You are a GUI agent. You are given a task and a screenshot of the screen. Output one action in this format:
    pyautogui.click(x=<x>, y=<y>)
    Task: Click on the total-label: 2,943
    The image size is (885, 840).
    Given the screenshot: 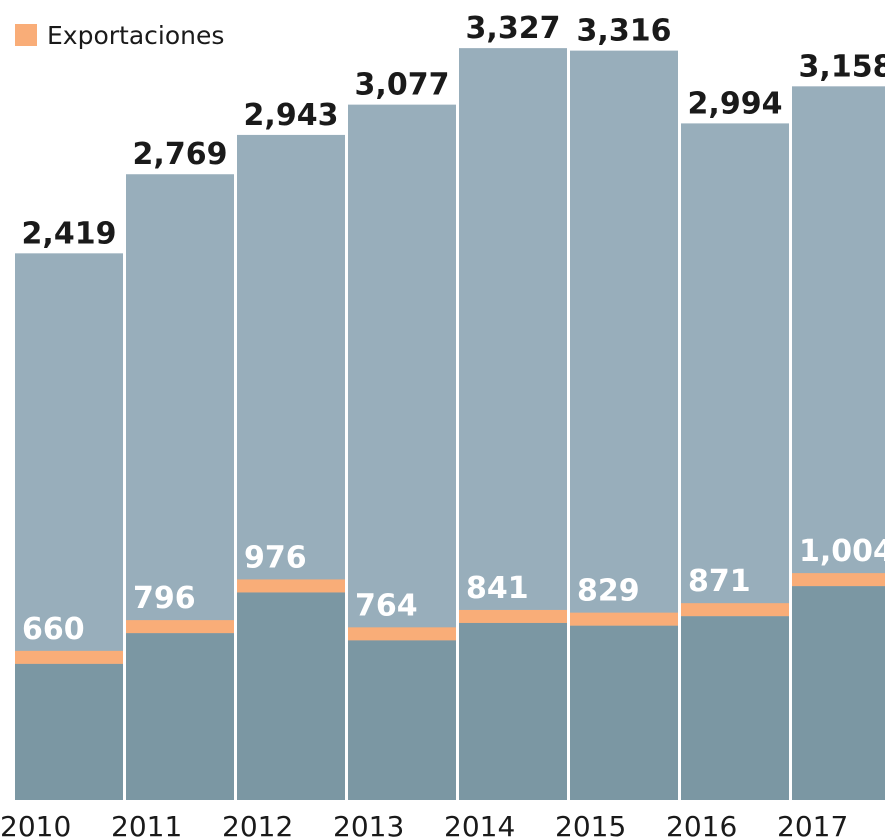 What is the action you would take?
    pyautogui.click(x=291, y=115)
    